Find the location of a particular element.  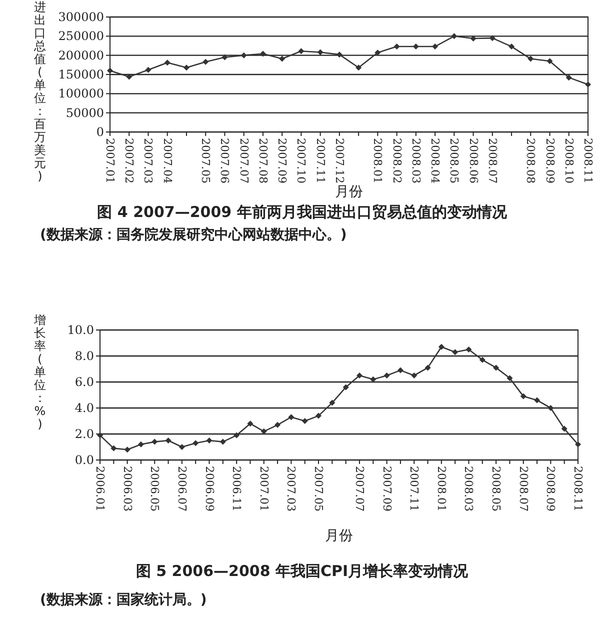

y-tick-label: 8.0 is located at coordinates (84, 356).